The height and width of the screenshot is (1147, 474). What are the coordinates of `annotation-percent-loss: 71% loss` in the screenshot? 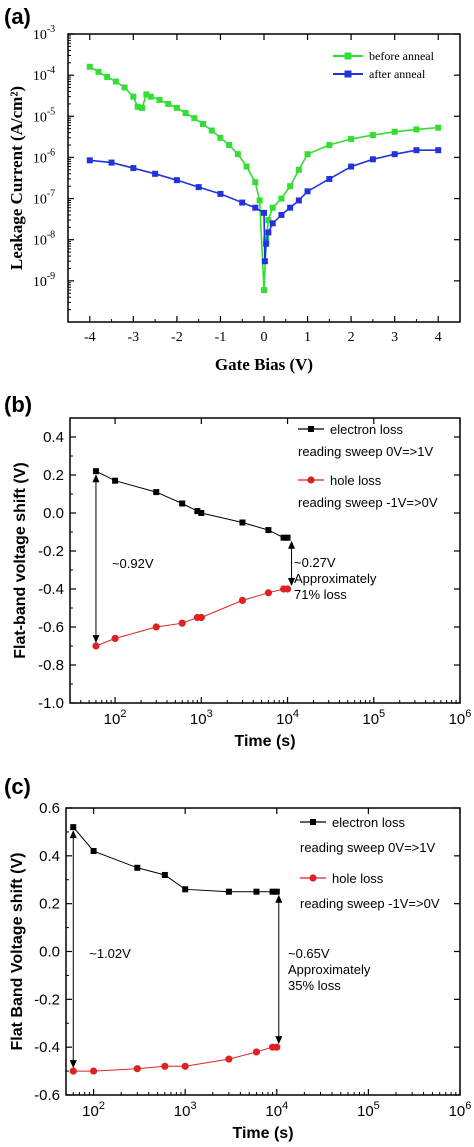 It's located at (320, 594).